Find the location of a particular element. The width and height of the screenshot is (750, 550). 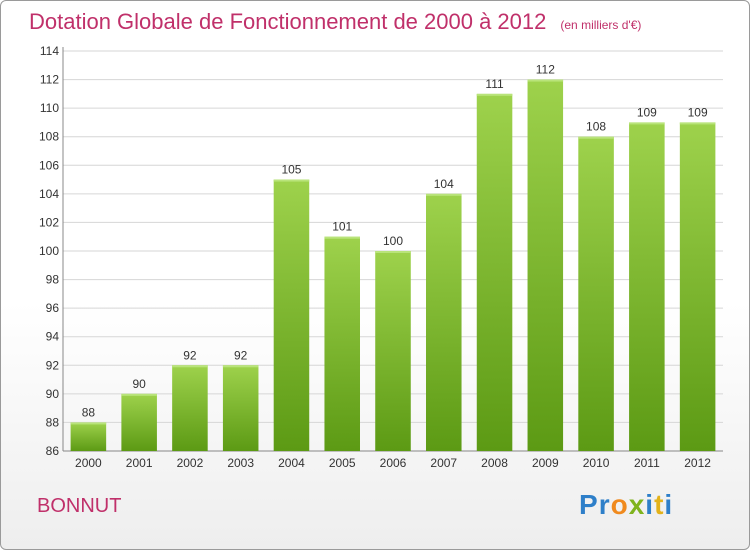

y-tick-label: 90 is located at coordinates (53, 394).